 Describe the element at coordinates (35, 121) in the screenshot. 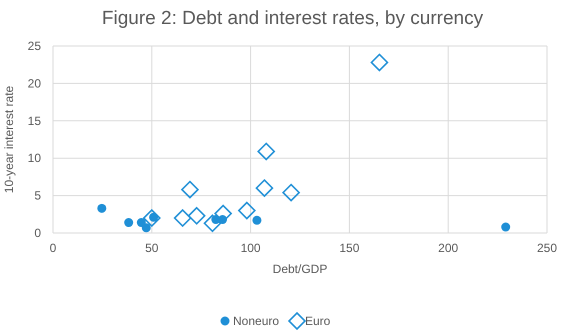

I see `y-tick-label: 15` at that location.